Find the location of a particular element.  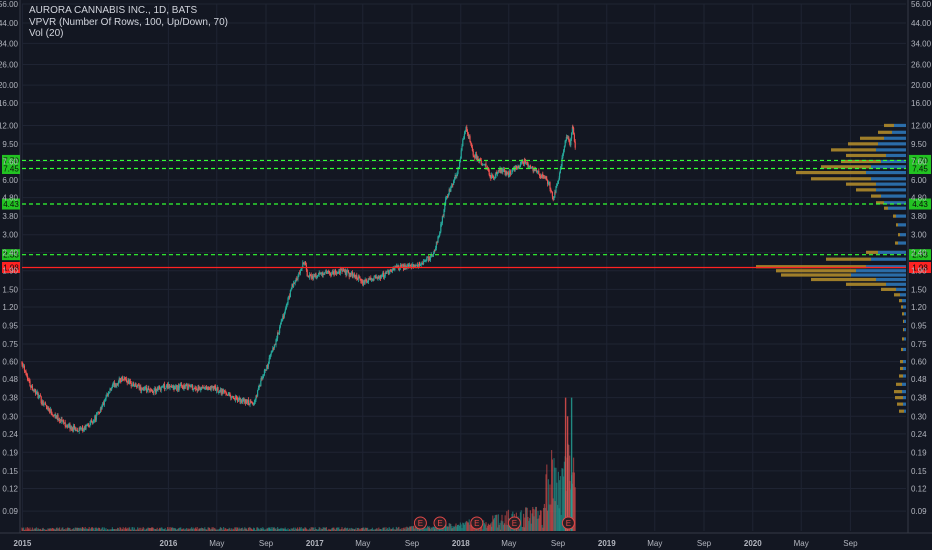

level-label-left: 7.45 is located at coordinates (11, 169).